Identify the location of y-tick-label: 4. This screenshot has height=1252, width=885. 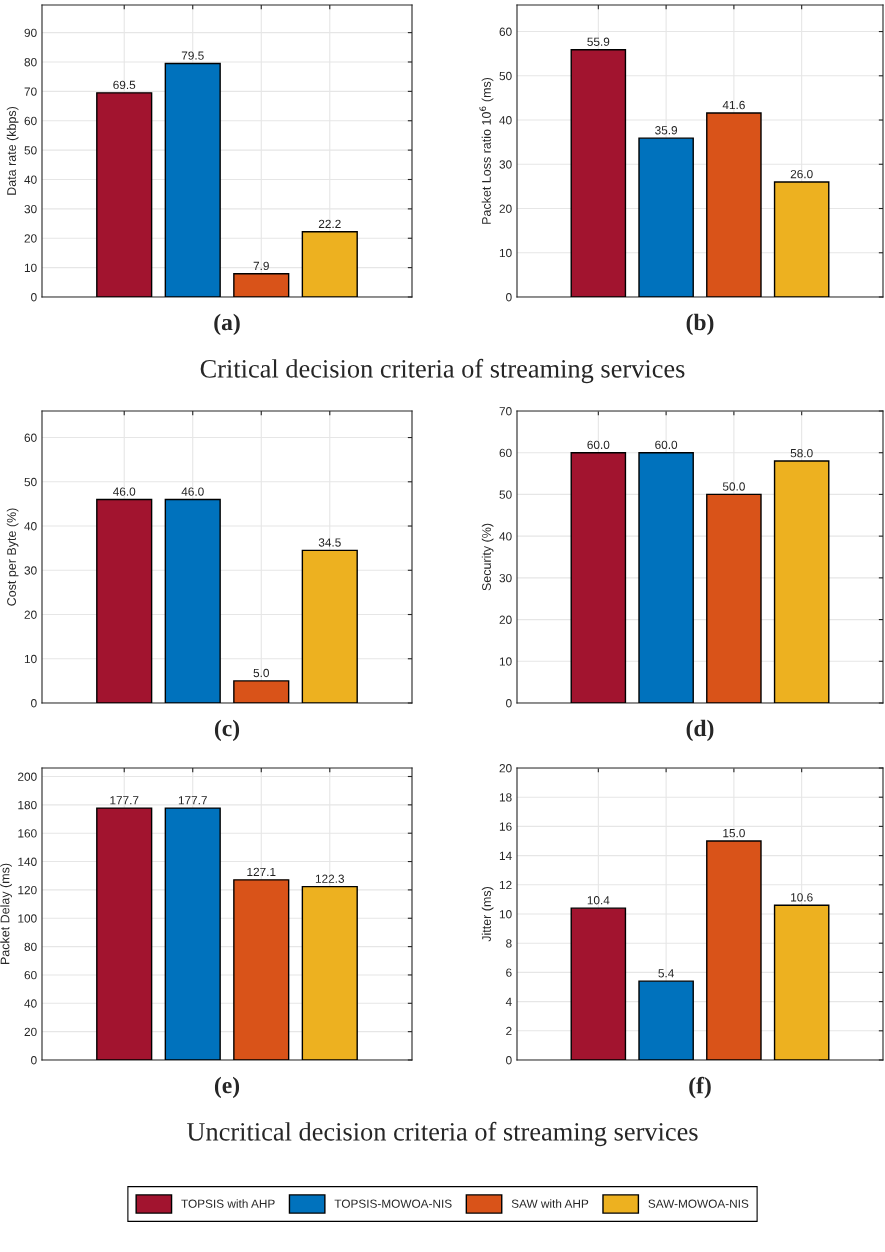
(508, 1001).